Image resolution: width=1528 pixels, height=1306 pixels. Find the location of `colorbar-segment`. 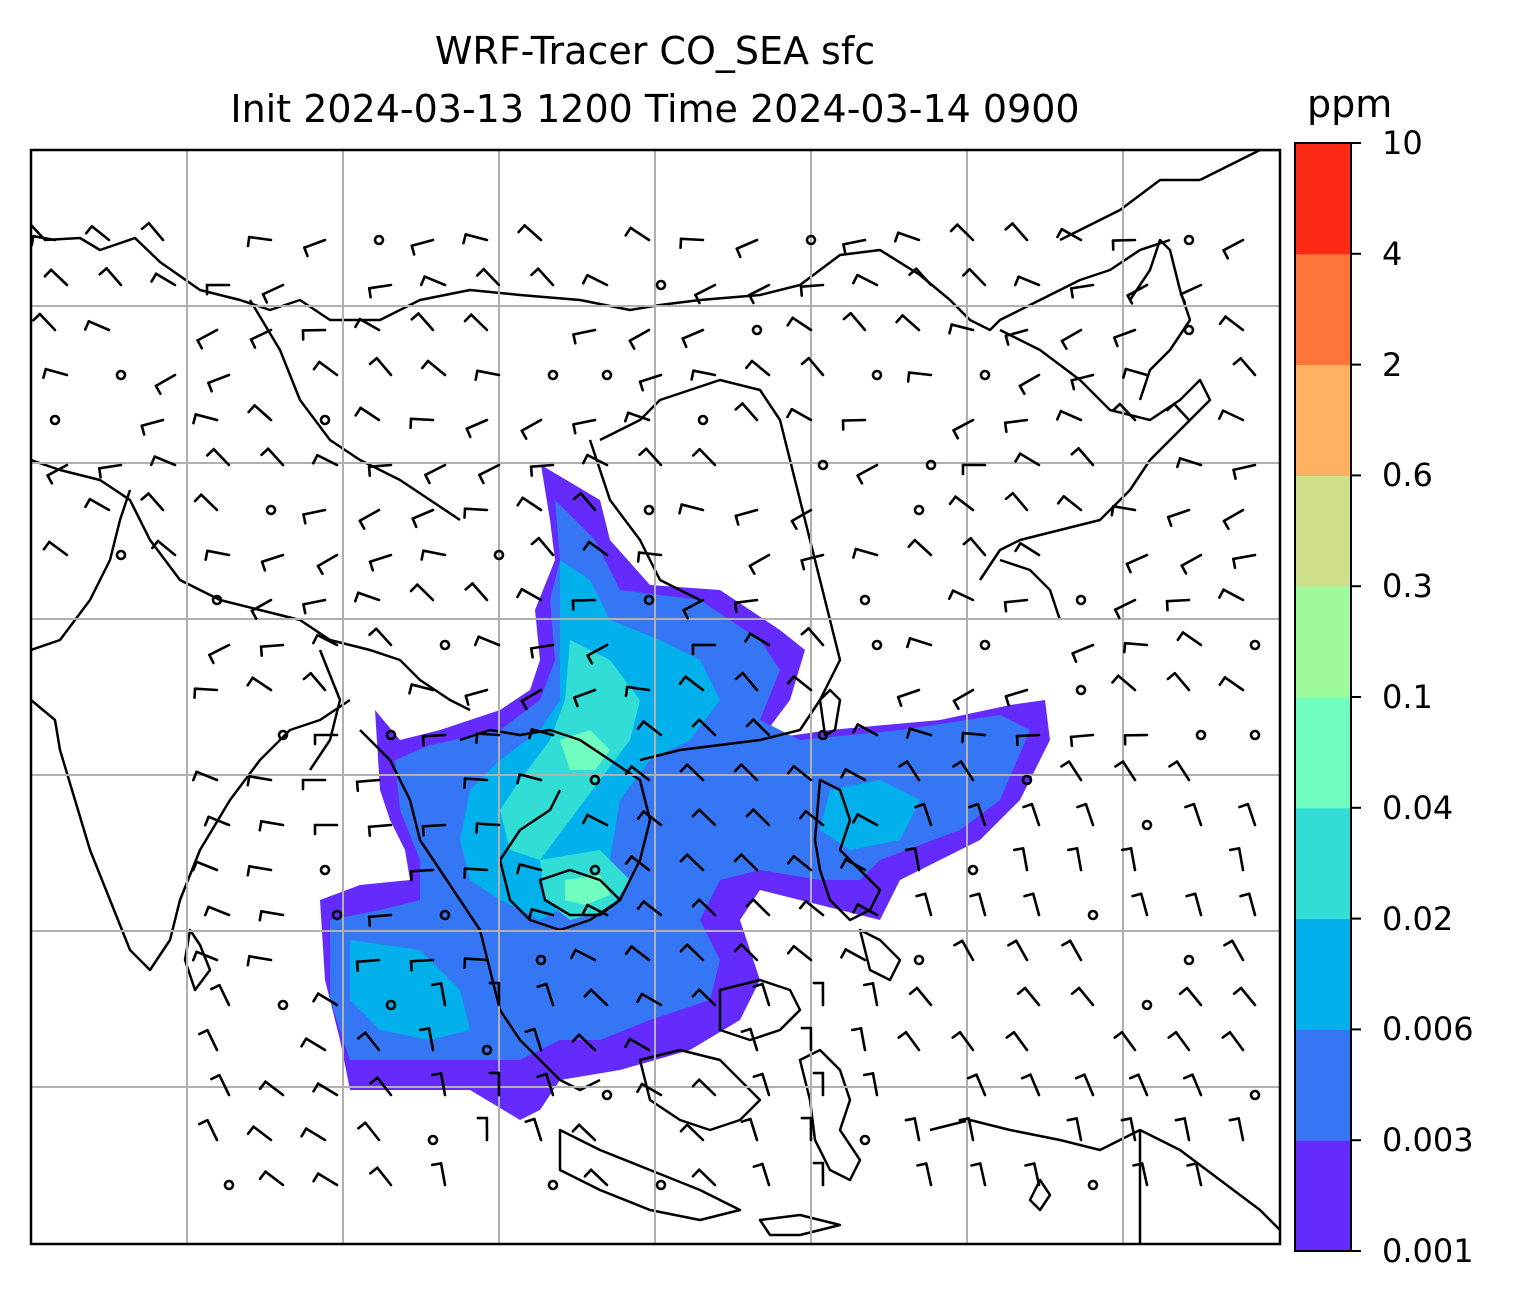

colorbar-segment is located at coordinates (1323, 420).